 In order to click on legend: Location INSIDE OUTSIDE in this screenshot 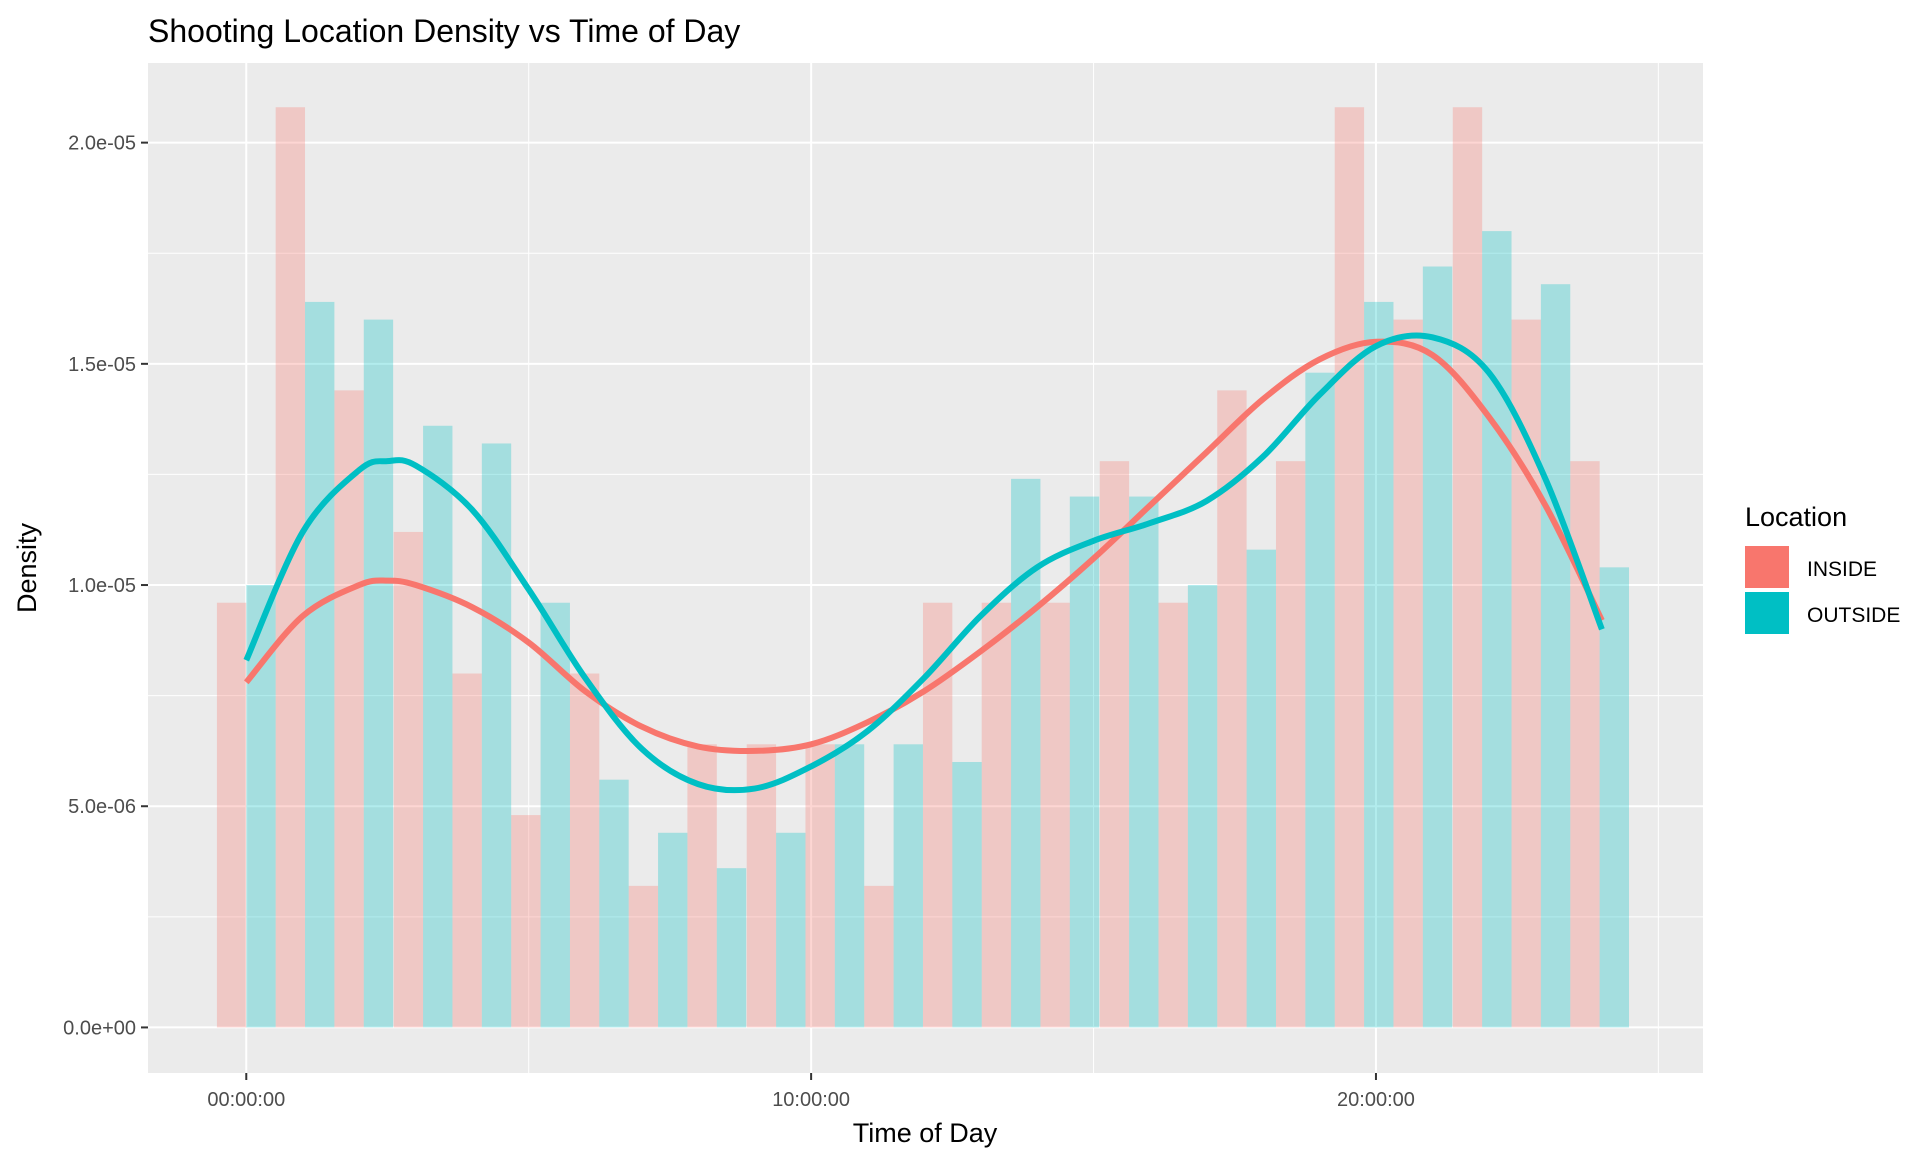, I will do `click(1822, 568)`.